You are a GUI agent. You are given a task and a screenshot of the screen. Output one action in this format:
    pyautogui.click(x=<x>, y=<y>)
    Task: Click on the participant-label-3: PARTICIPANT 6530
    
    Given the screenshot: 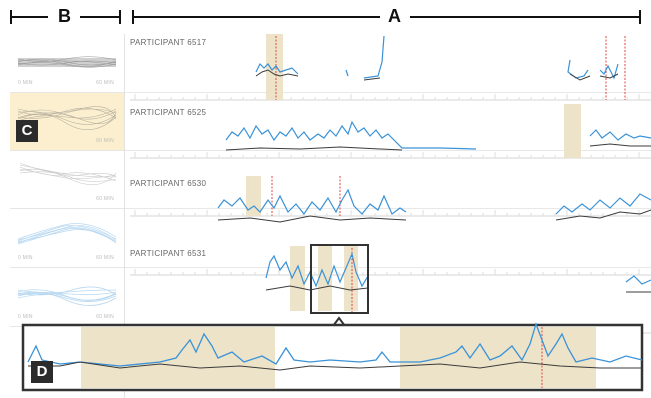 What is the action you would take?
    pyautogui.click(x=168, y=183)
    